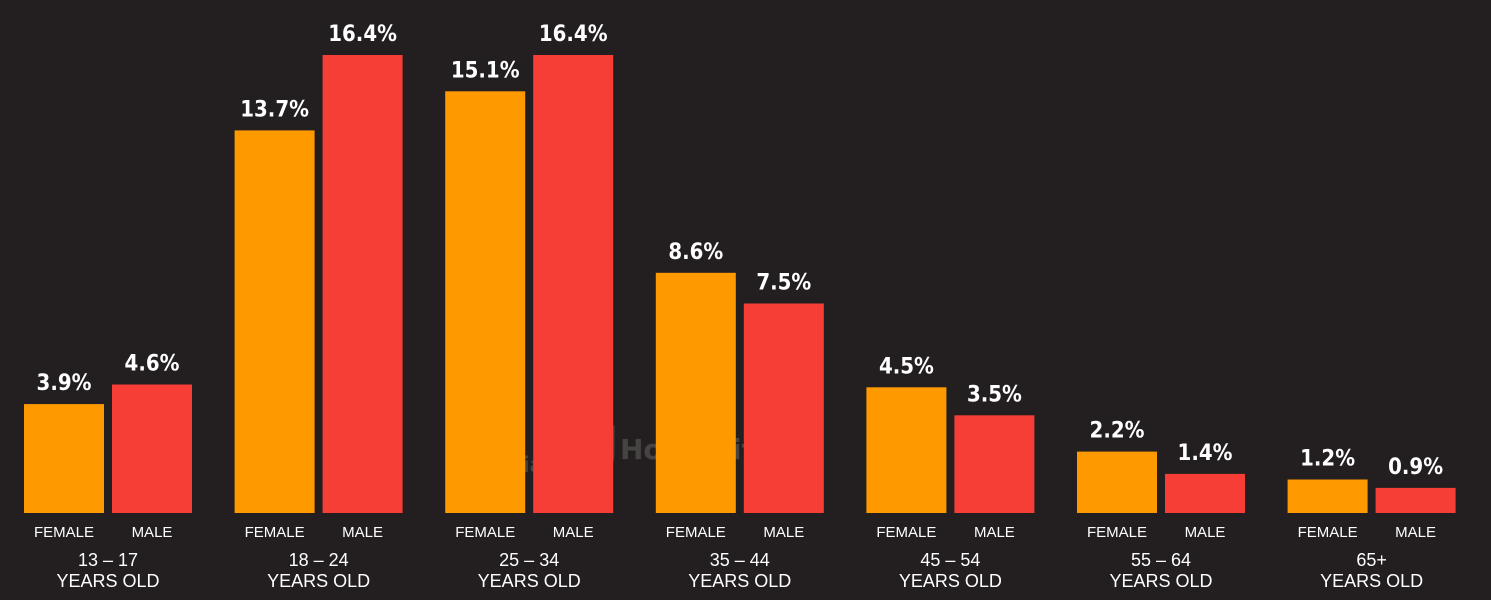  What do you see at coordinates (362, 532) in the screenshot?
I see `series-label-male-2: MALE` at bounding box center [362, 532].